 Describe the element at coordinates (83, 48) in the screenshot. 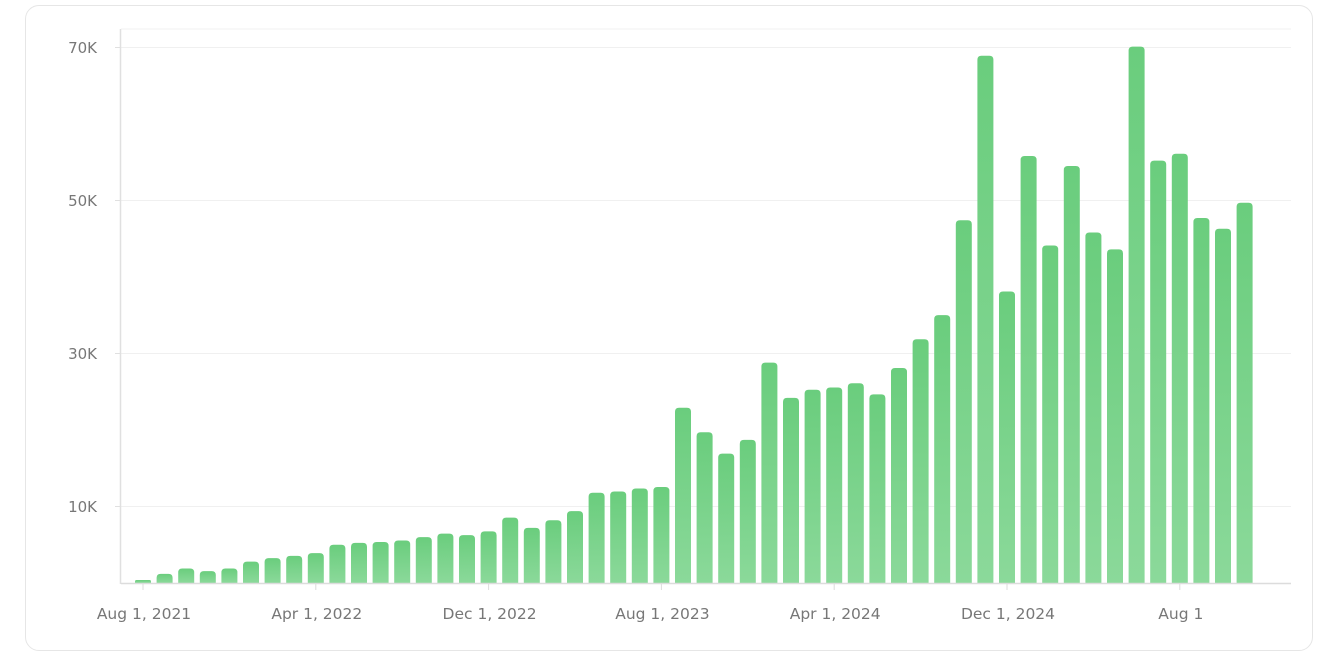

I see `y-tick-label: 70K` at that location.